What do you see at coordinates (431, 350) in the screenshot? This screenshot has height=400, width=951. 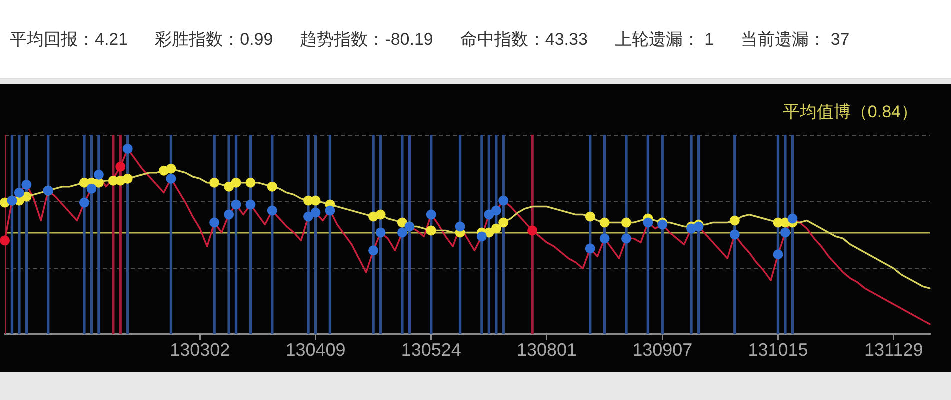 I see `x-tick-label: 130524` at bounding box center [431, 350].